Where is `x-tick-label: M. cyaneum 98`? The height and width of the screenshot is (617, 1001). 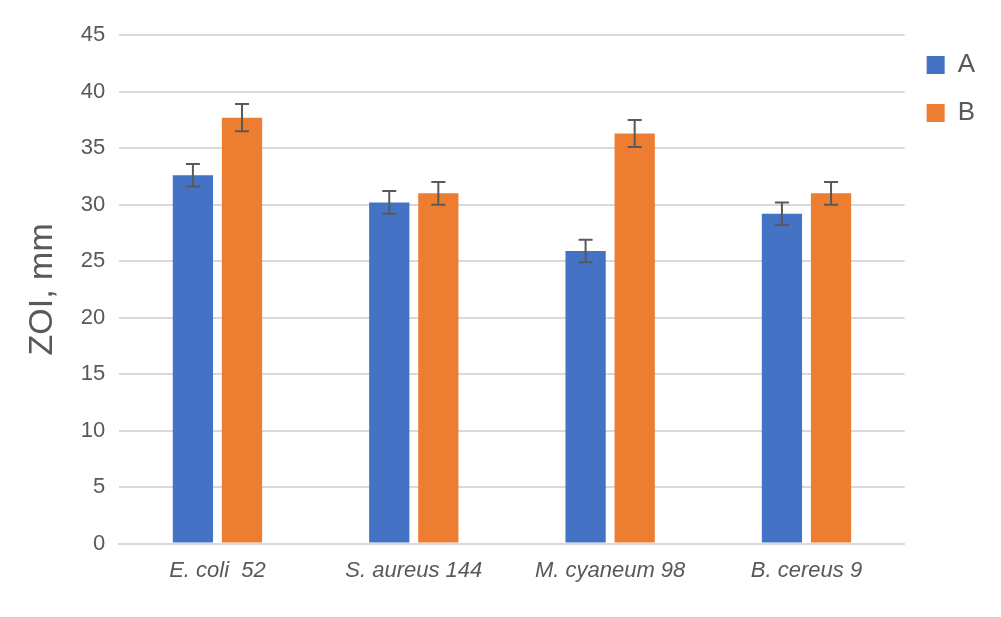 x-tick-label: M. cyaneum 98 is located at coordinates (610, 569).